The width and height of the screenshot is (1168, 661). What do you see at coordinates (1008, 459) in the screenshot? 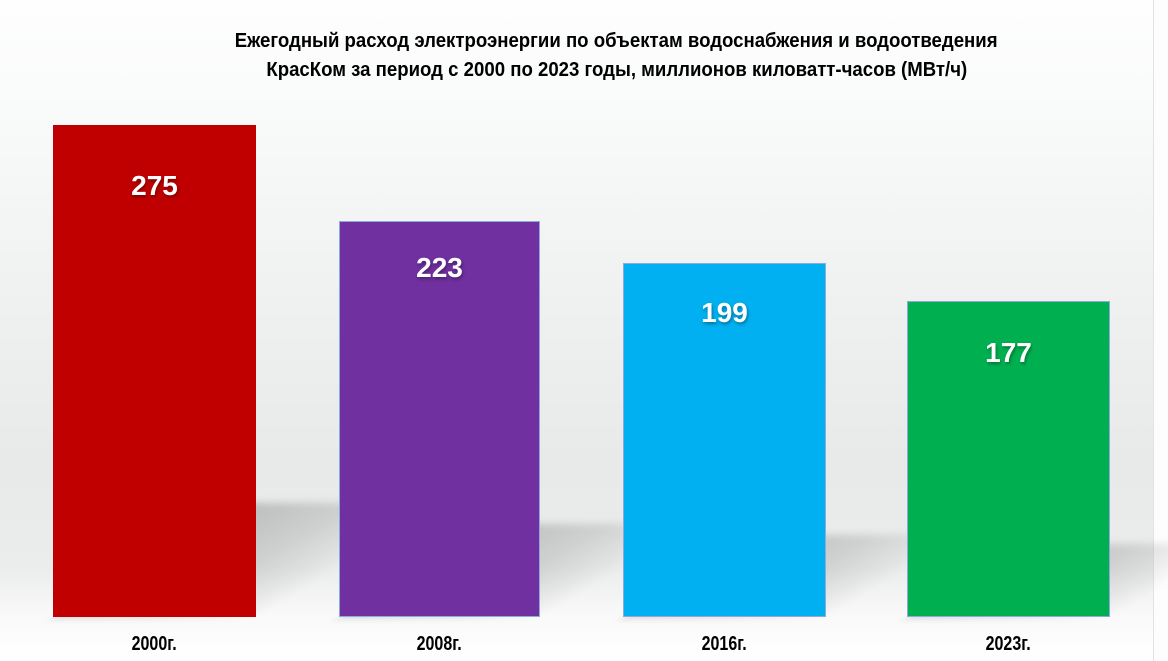
I see `bar-2023: 177` at bounding box center [1008, 459].